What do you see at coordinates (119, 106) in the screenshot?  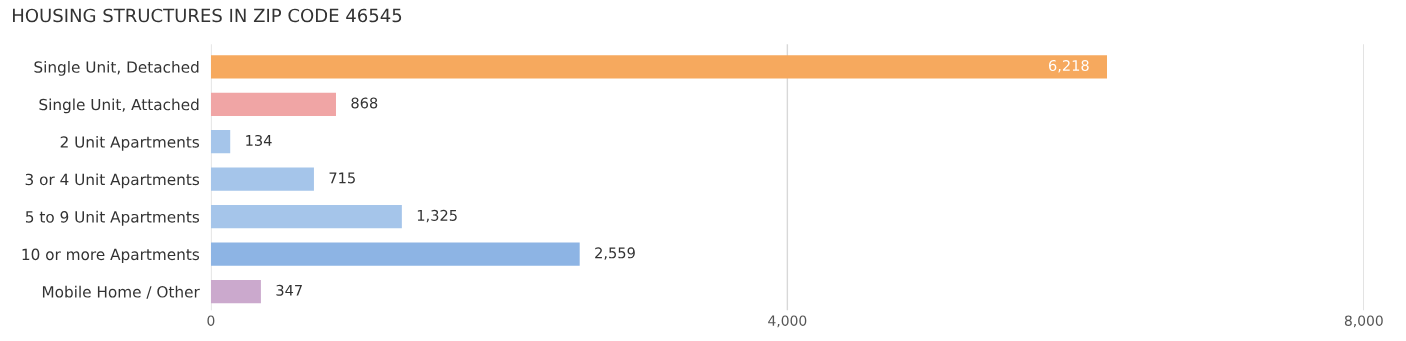 I see `y-tick-label: Single Unit, Attached` at bounding box center [119, 106].